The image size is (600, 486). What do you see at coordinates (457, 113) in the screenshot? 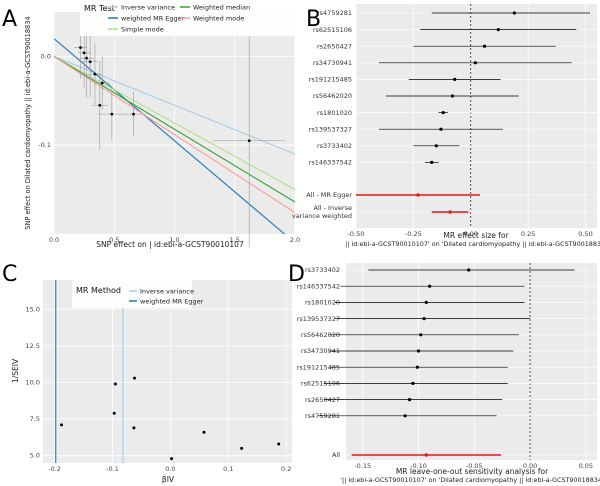
I see `snp-row: rs1801020` at bounding box center [457, 113].